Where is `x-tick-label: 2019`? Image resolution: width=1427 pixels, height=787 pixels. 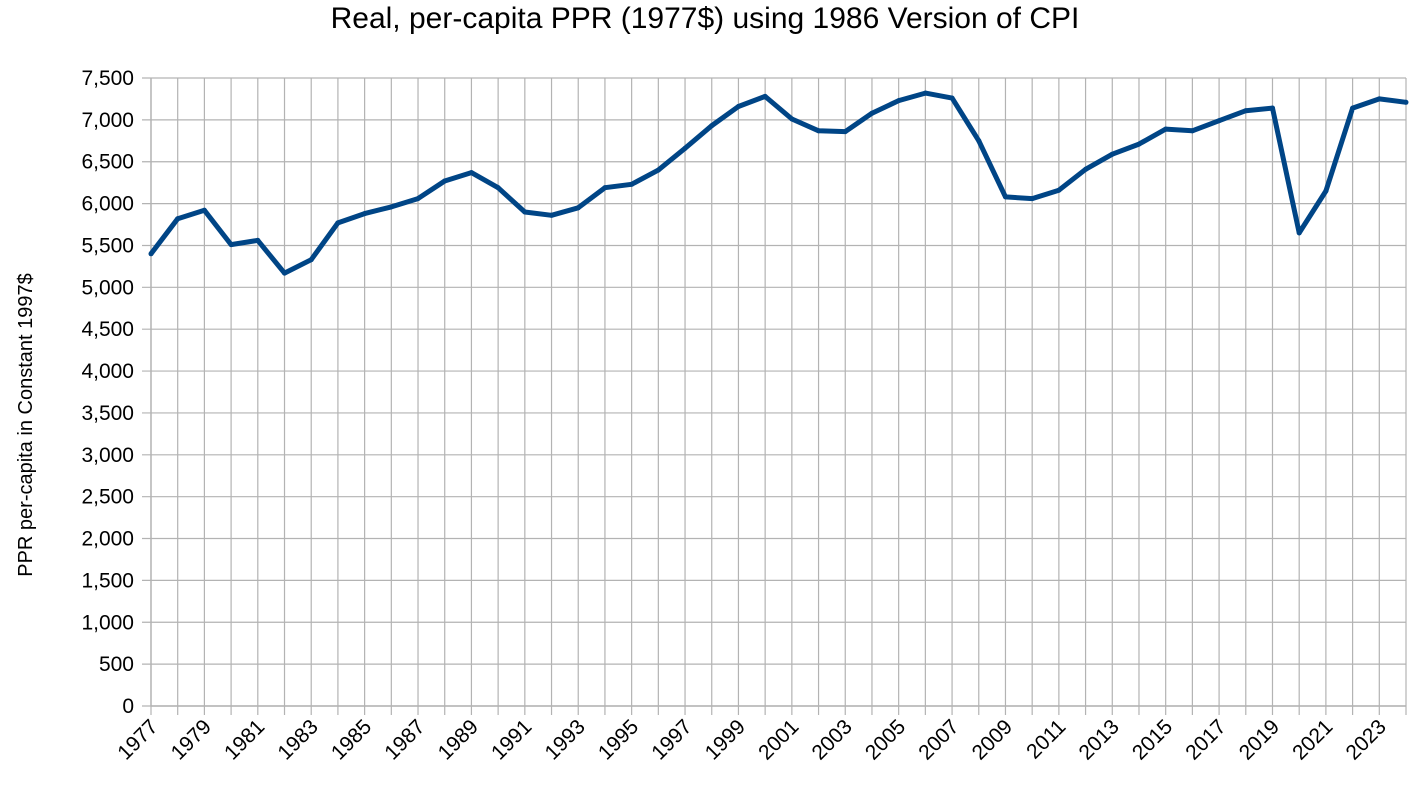 x-tick-label: 2019 is located at coordinates (1259, 739).